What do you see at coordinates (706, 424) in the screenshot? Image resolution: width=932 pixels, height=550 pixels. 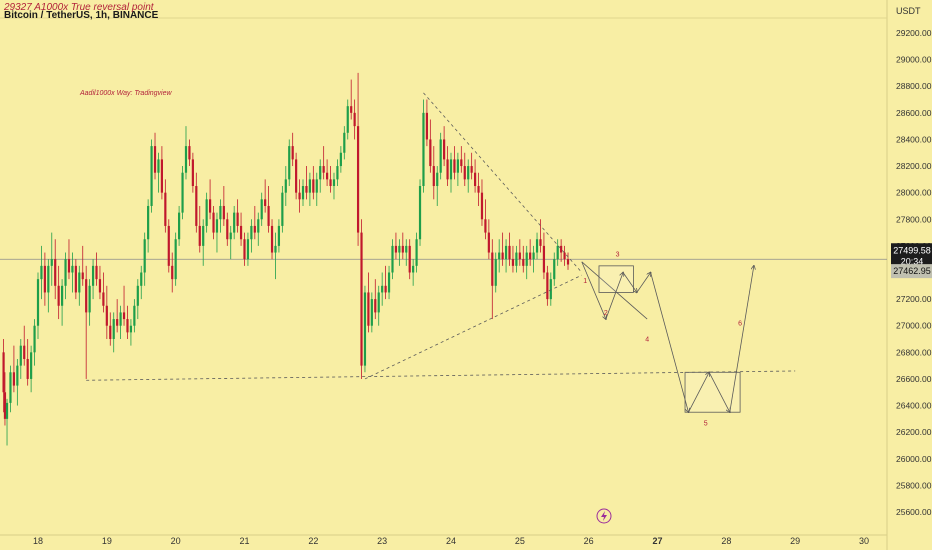 I see `wave-label: 5` at bounding box center [706, 424].